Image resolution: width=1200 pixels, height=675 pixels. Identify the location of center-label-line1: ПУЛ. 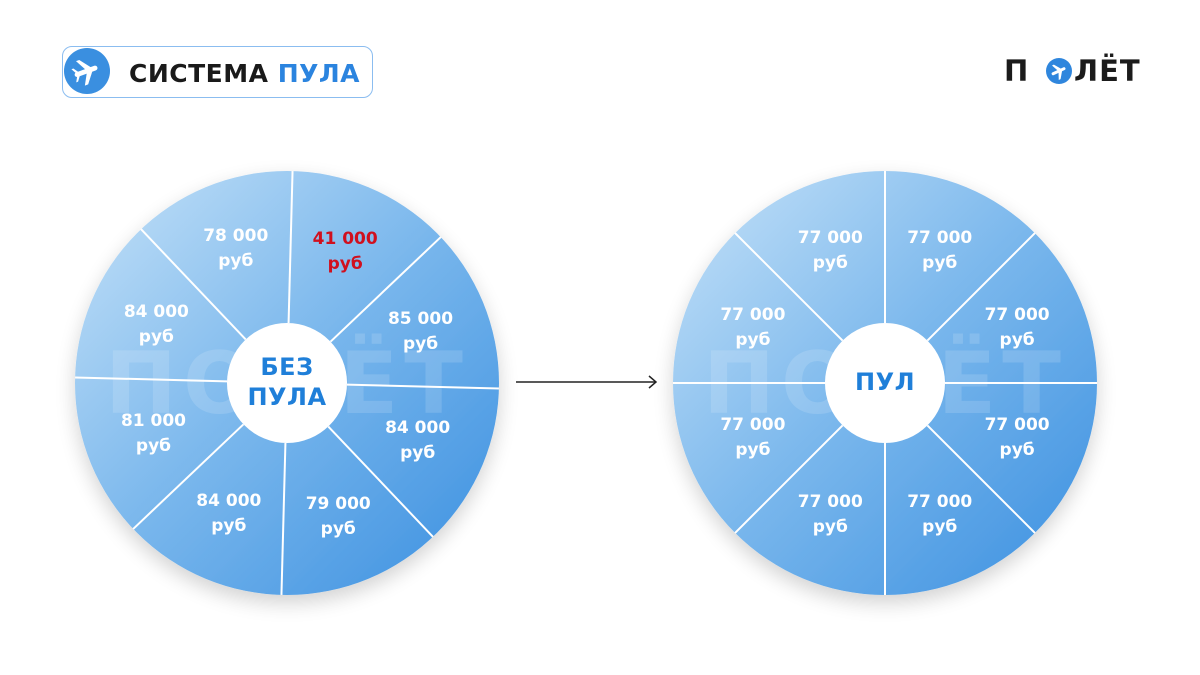
(885, 382).